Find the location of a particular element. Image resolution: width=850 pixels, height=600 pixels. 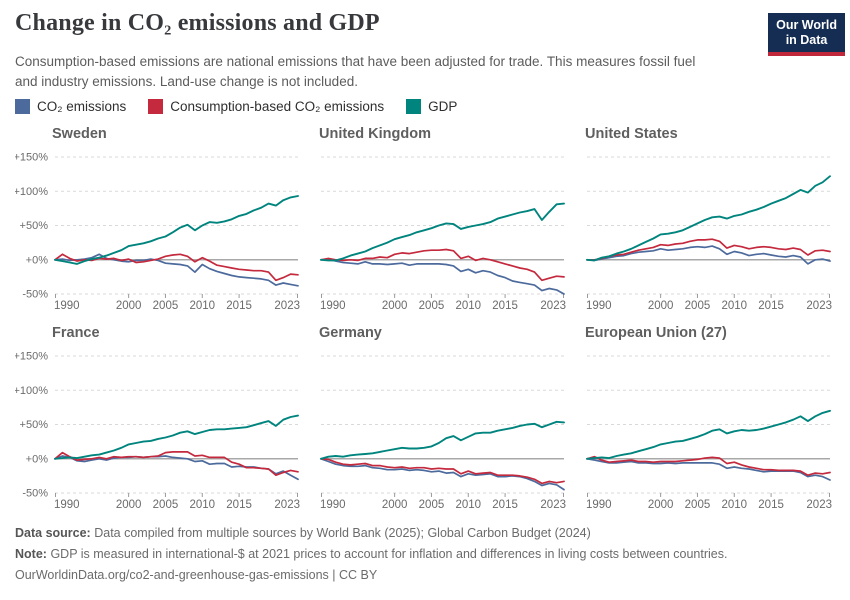

chart-title: European Union (27) is located at coordinates (656, 333).